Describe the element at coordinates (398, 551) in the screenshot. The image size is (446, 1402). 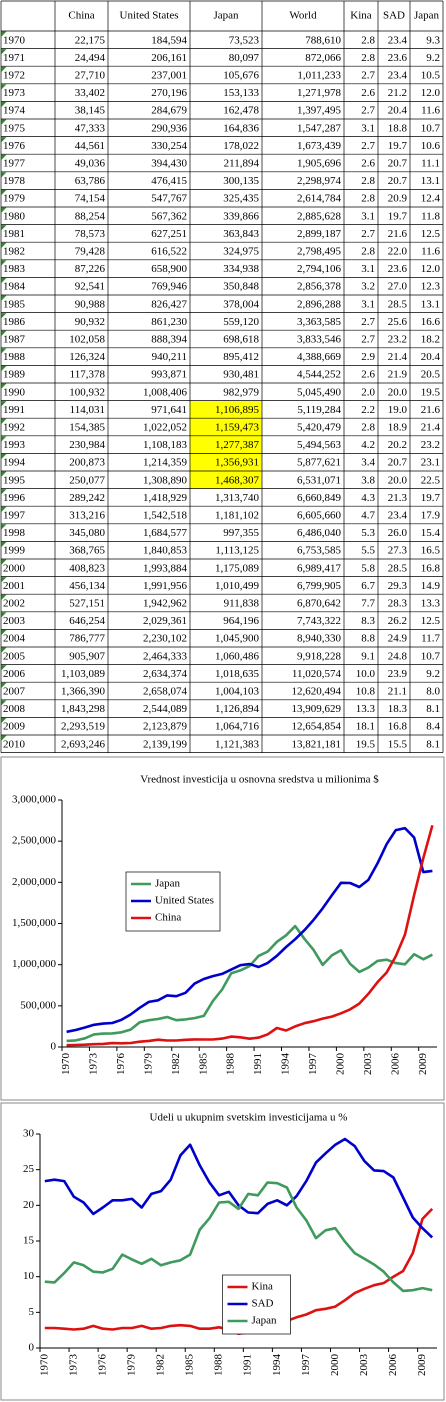
I see `table-cell: 27.3` at that location.